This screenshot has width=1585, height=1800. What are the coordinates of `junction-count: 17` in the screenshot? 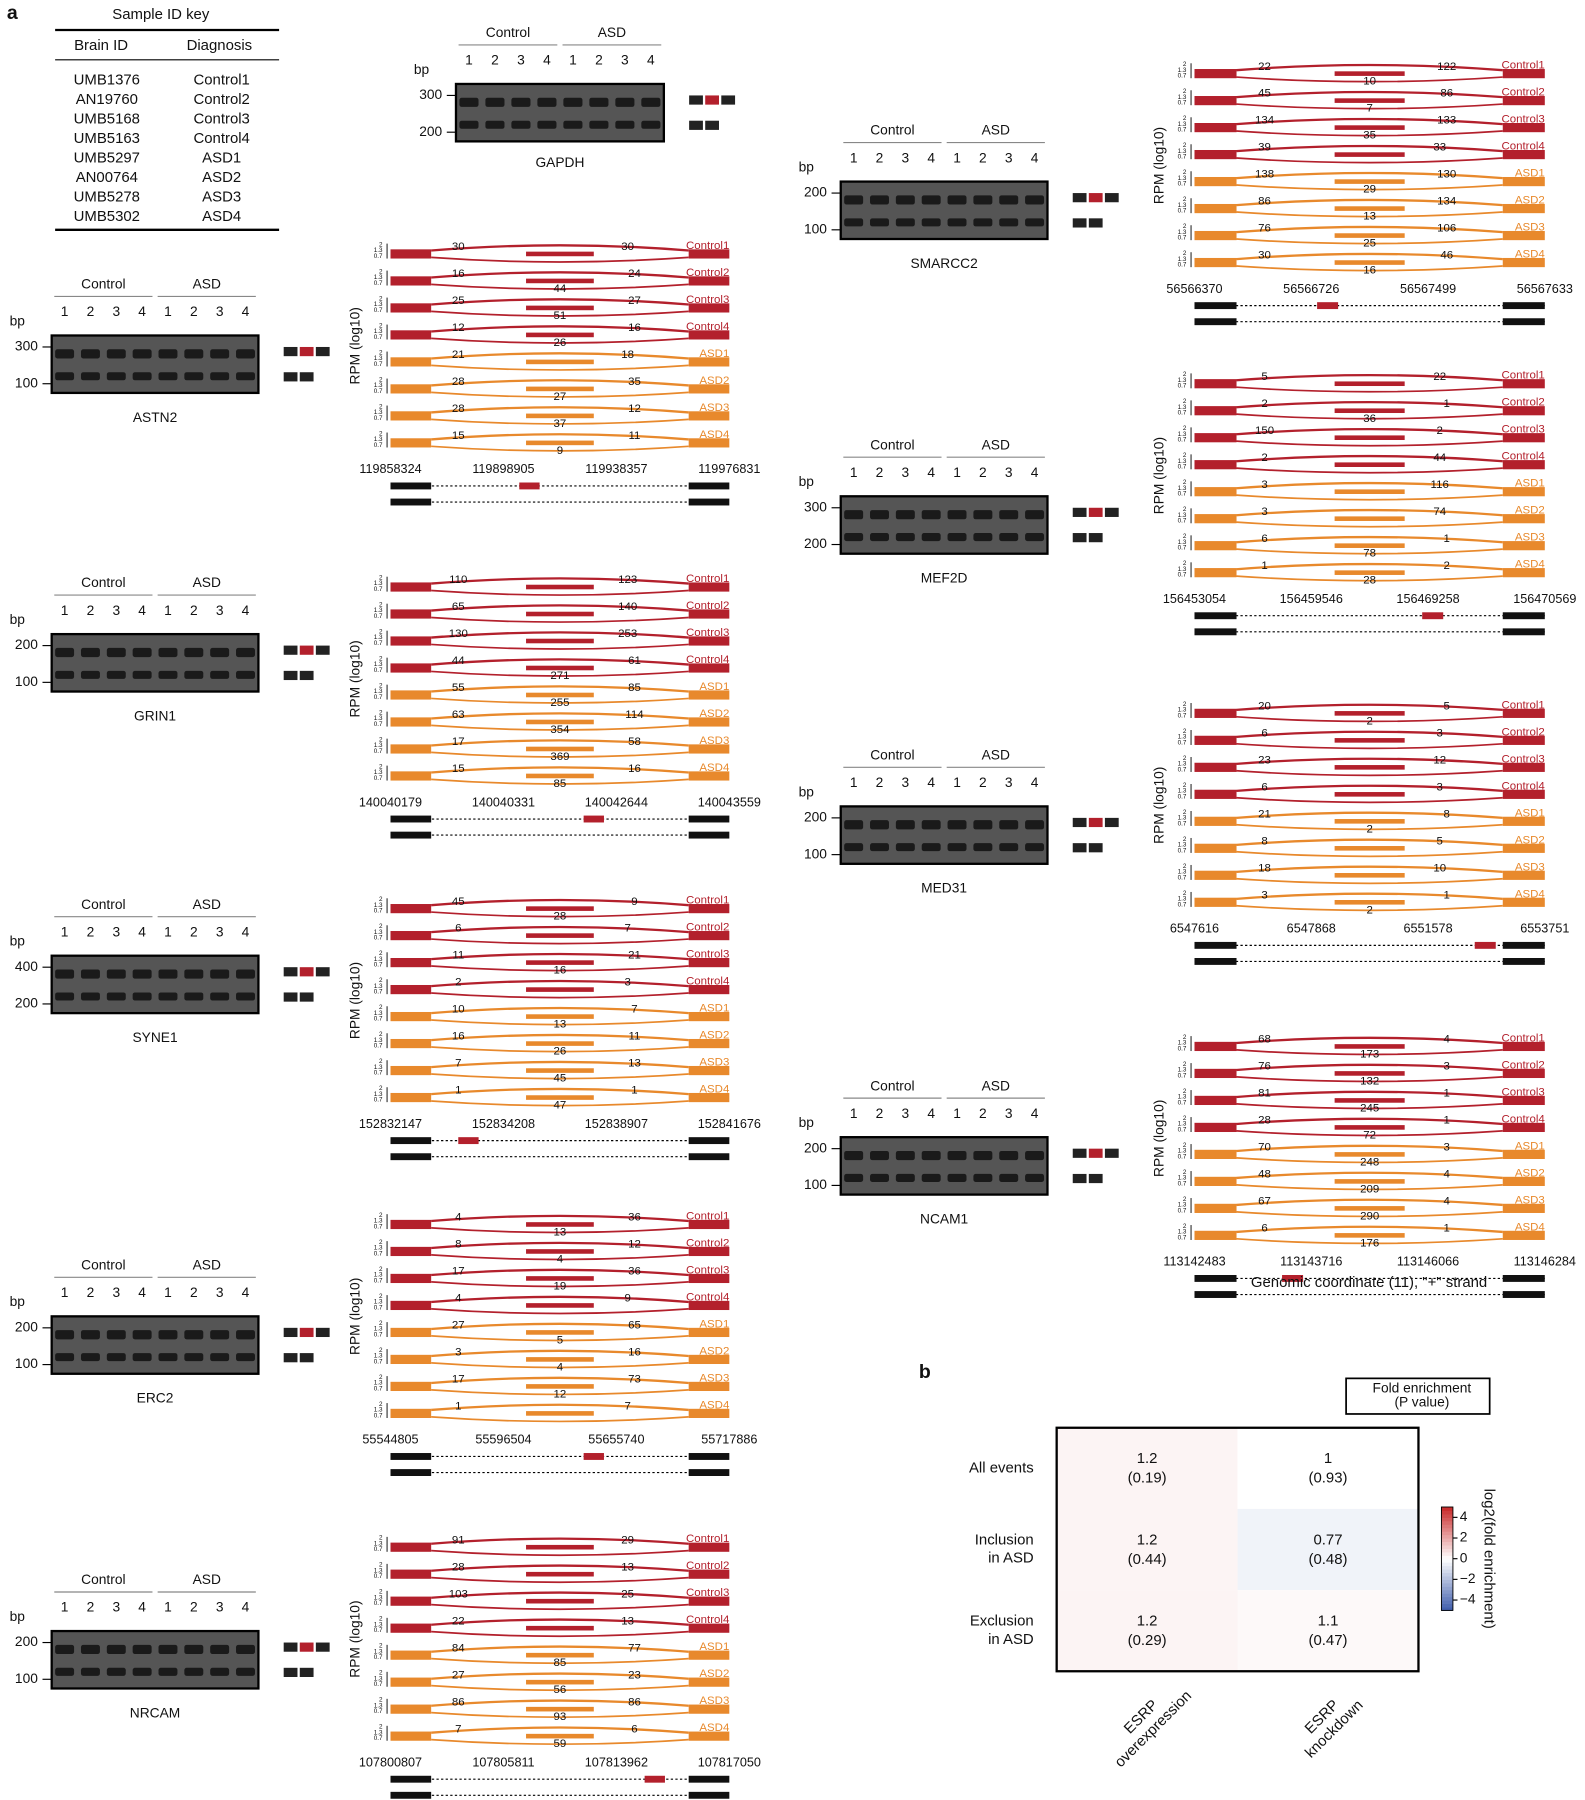 It's located at (458, 742).